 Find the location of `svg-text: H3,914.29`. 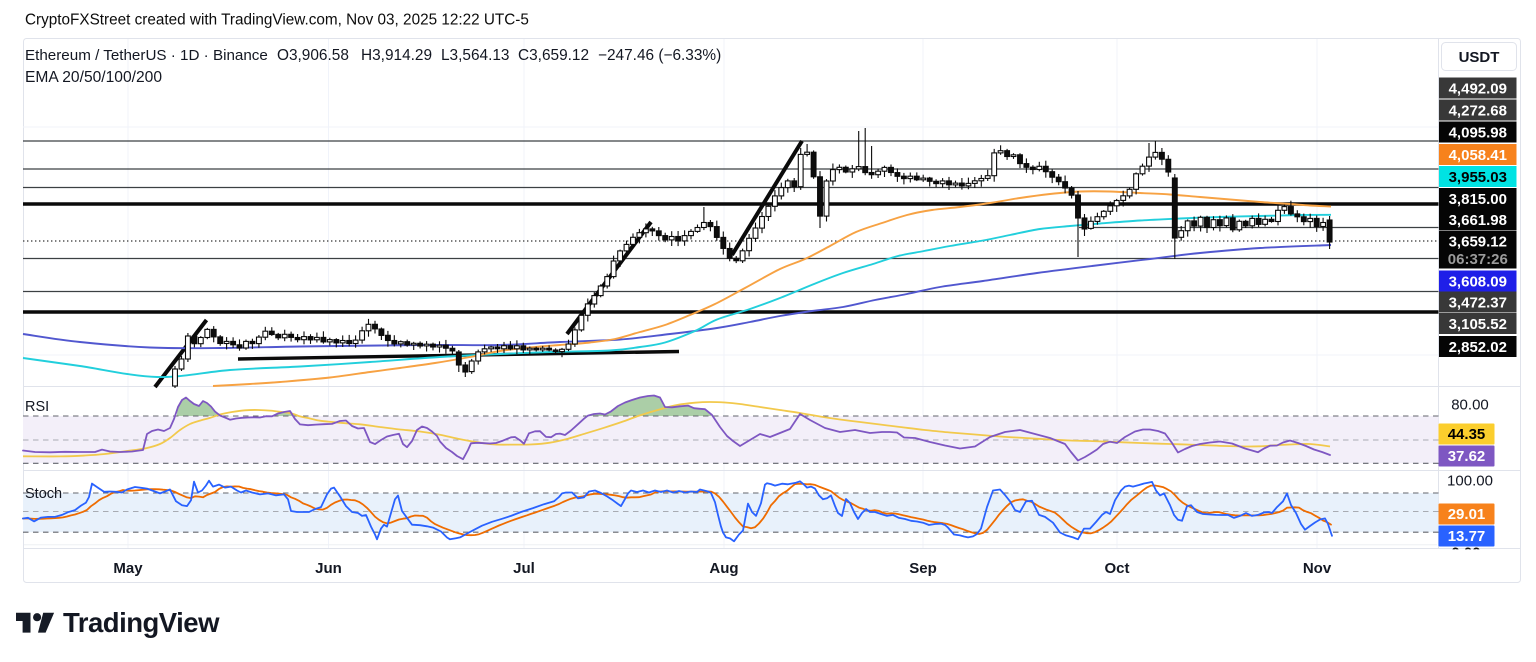

svg-text: H3,914.29 is located at coordinates (396, 55).